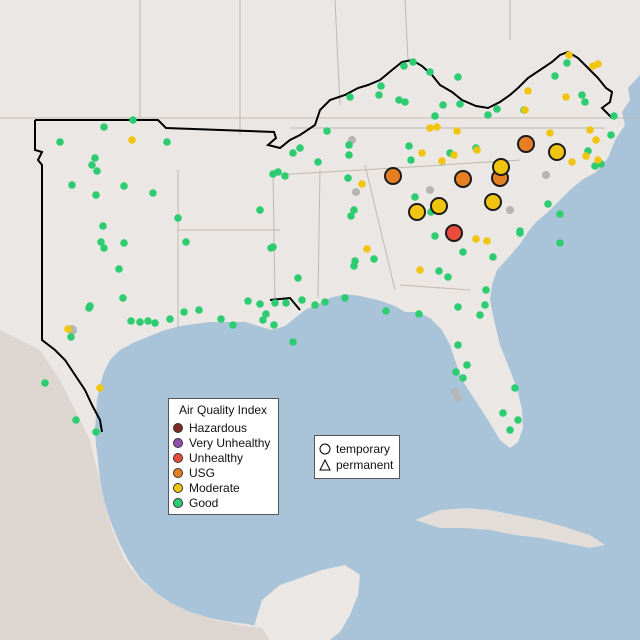 The image size is (640, 640). I want to click on monitor-usg, so click(393, 176).